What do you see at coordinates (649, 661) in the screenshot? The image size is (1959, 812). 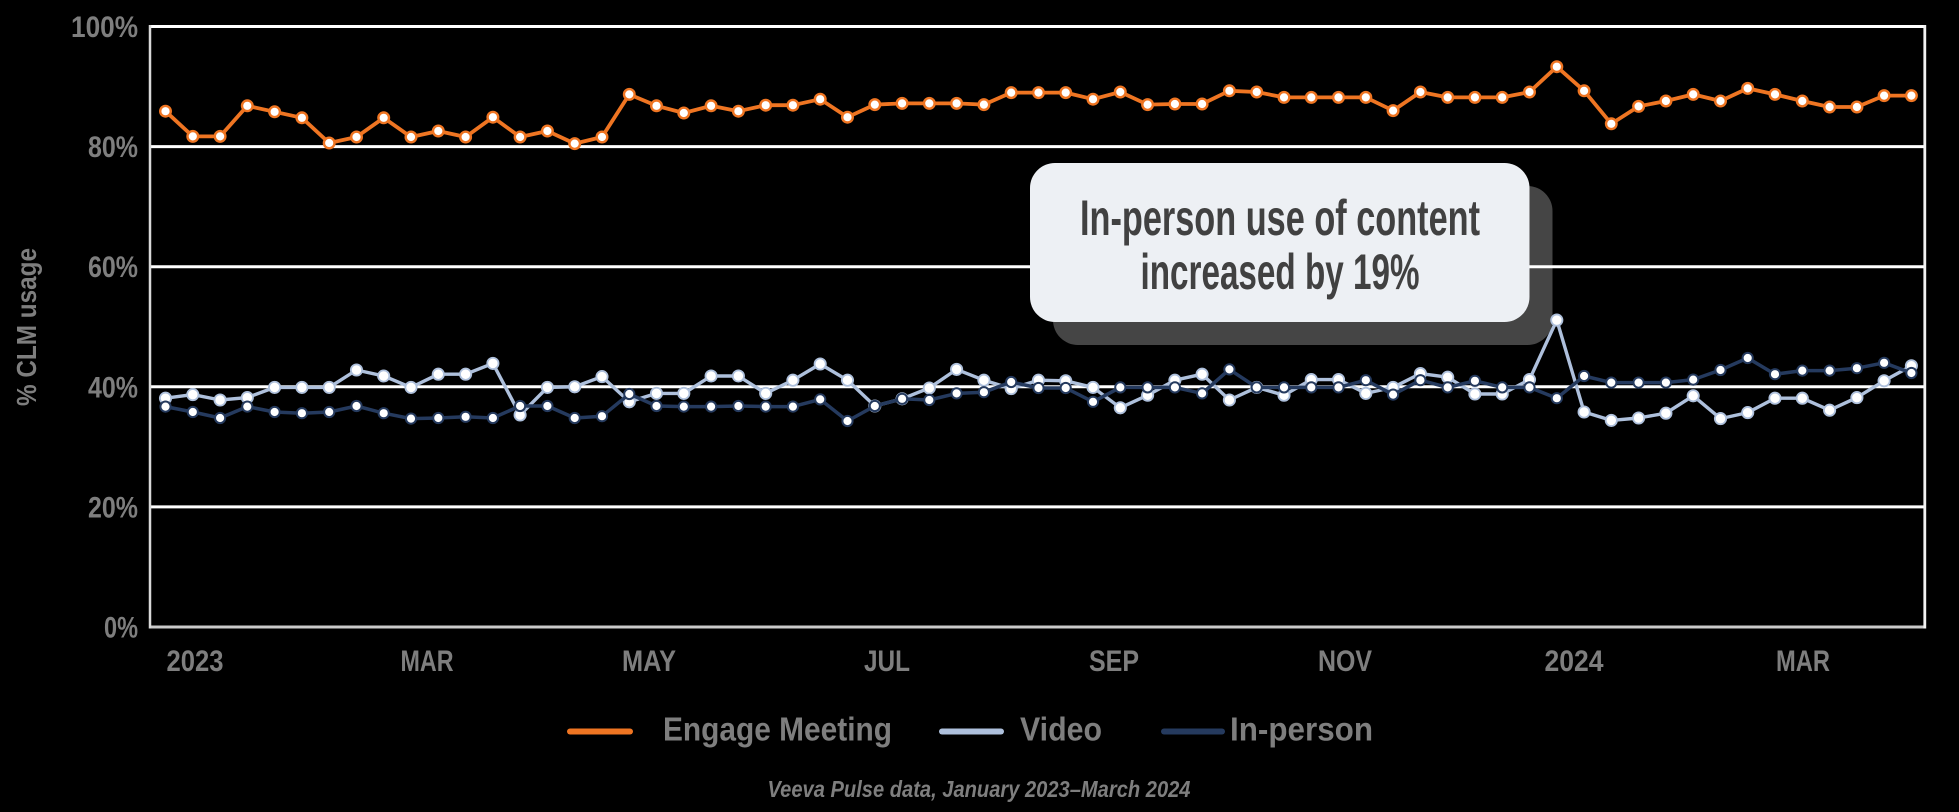 I see `svg-text: MAY` at bounding box center [649, 661].